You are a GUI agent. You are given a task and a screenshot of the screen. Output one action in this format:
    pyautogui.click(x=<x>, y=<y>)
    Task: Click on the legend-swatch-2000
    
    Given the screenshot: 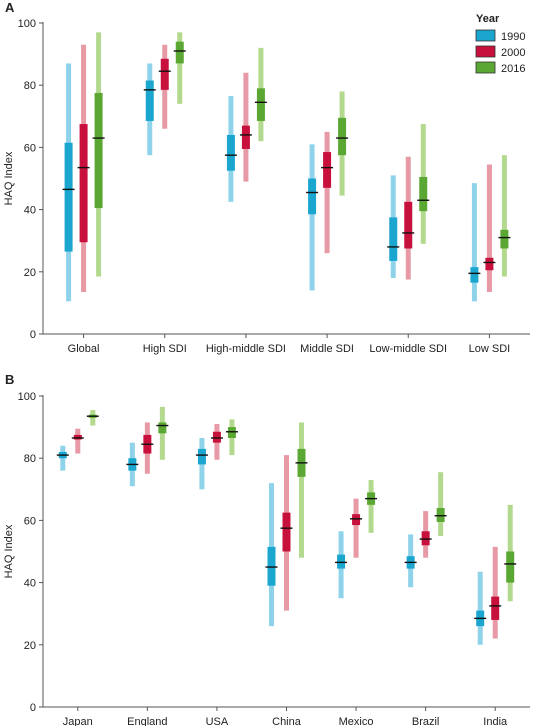 What is the action you would take?
    pyautogui.click(x=485, y=51)
    